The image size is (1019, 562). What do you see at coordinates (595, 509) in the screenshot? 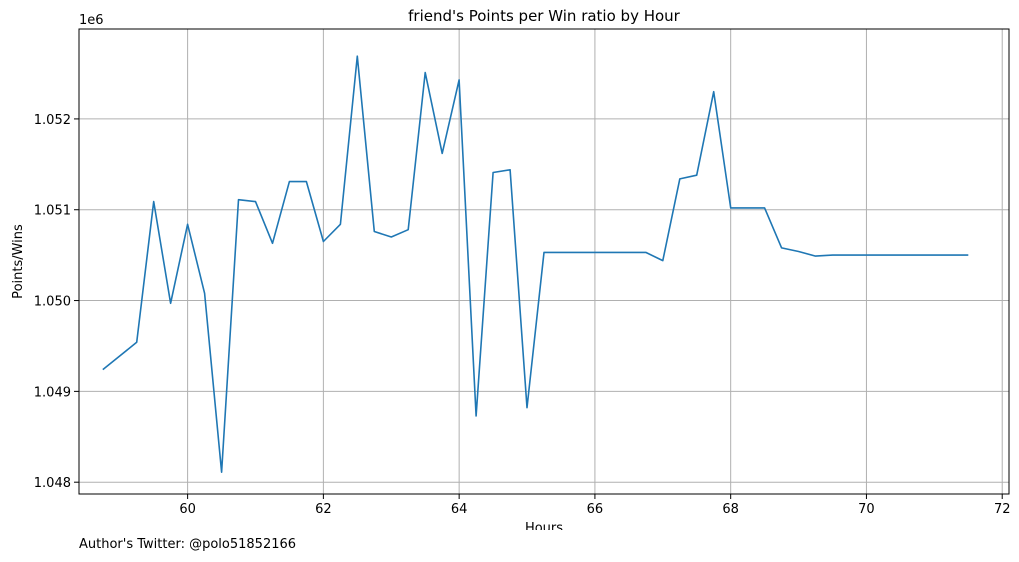
I see `x-tick-label: 66` at bounding box center [595, 509].